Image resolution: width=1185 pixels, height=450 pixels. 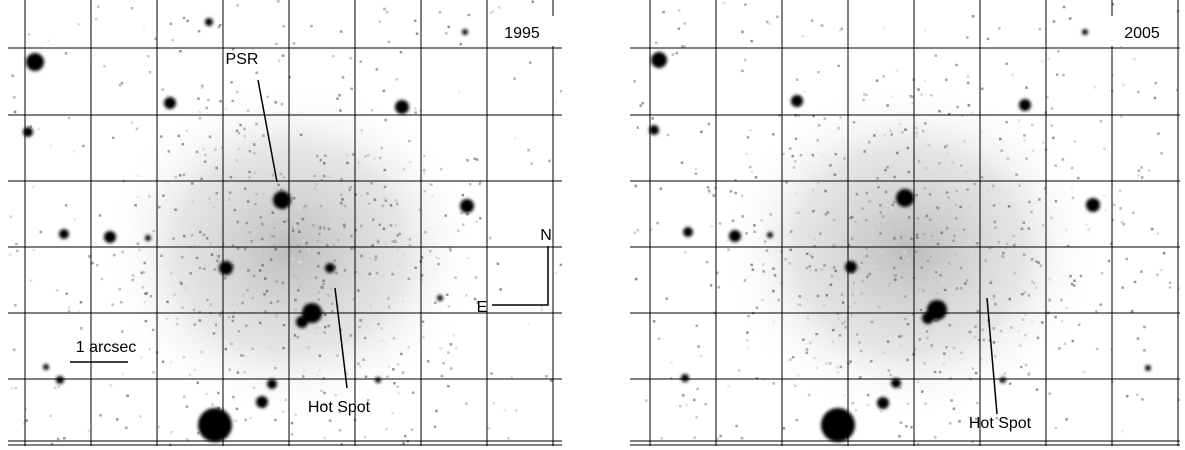 I want to click on year-label: 2005, so click(x=1142, y=33).